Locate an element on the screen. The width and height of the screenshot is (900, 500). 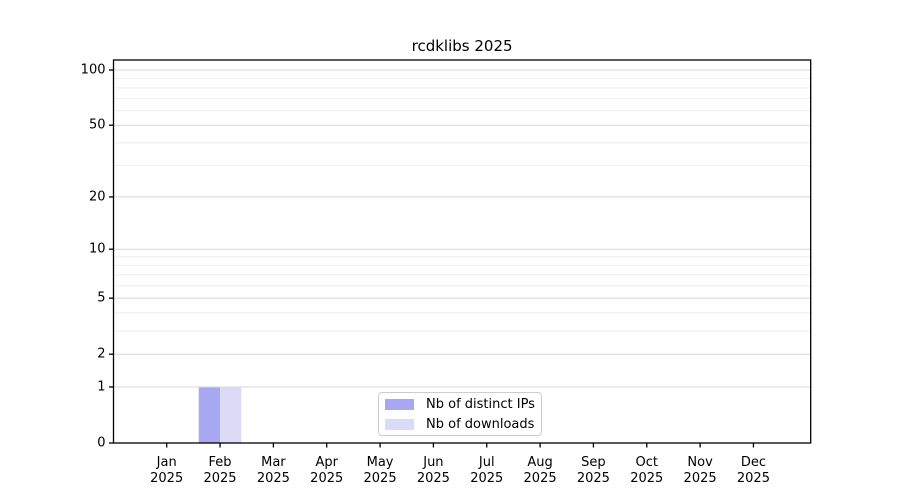
y-tick-label: 50 is located at coordinates (97, 125).